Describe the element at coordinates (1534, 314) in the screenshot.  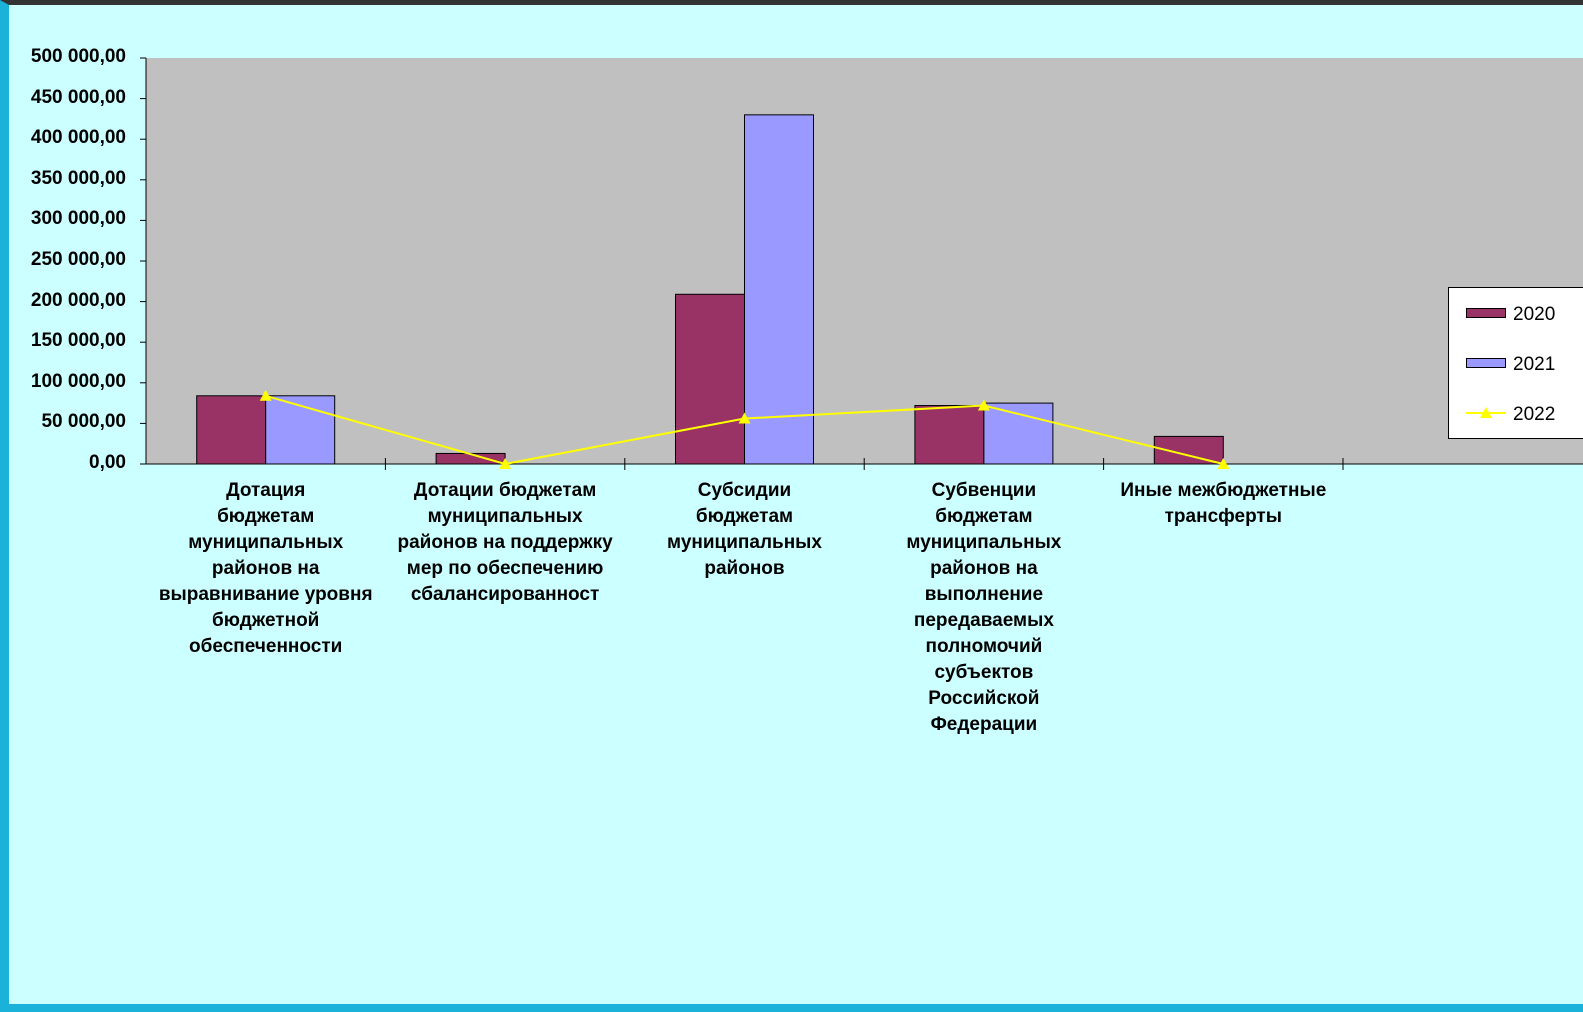
I see `legend-label-2020: 2020` at that location.